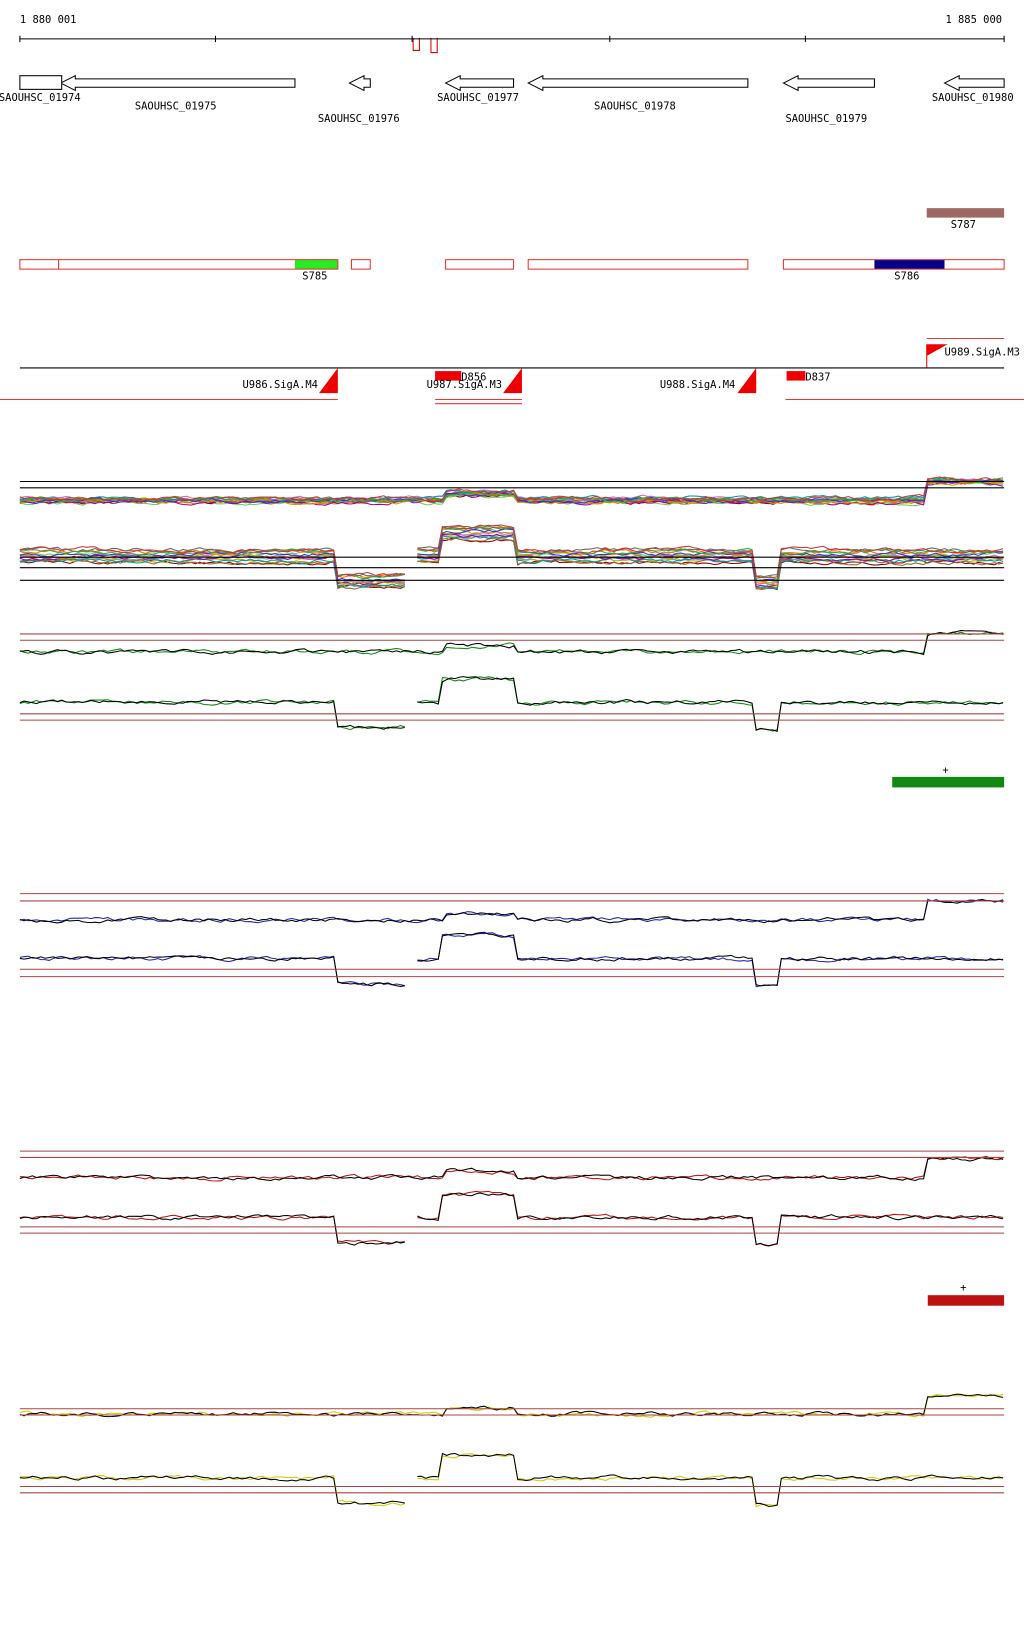  Describe the element at coordinates (359, 119) in the screenshot. I see `gene-label: SAOUHSC_01976` at that location.